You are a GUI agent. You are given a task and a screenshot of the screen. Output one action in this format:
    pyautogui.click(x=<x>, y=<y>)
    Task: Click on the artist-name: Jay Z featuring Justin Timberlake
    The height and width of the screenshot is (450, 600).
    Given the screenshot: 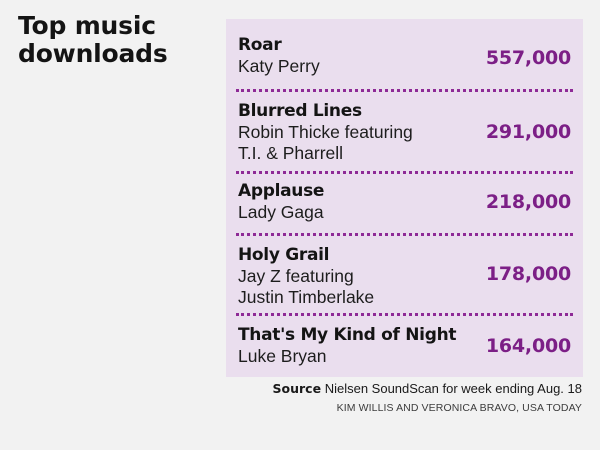 What is the action you would take?
    pyautogui.click(x=350, y=287)
    